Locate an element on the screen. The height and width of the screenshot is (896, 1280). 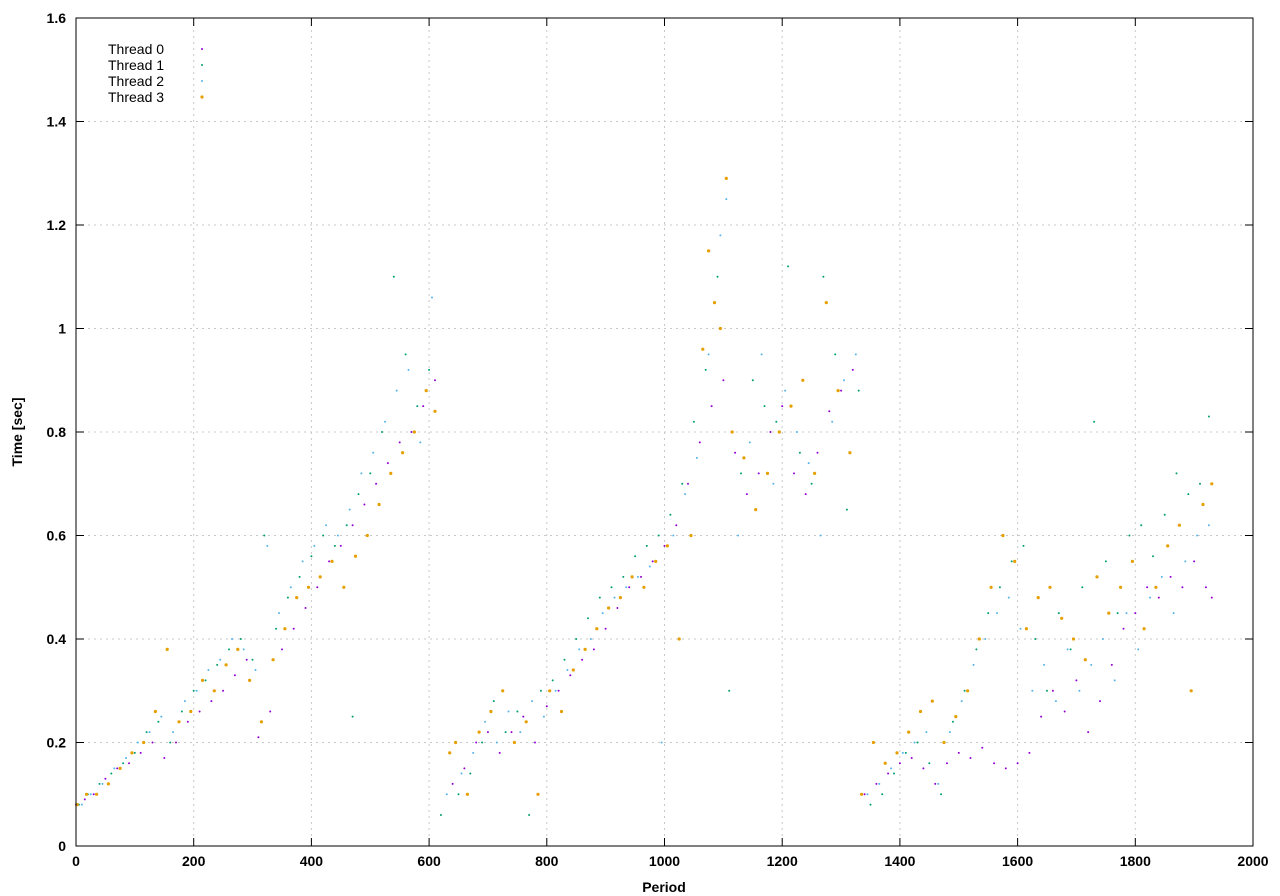
y-tick-labels: 0 0.2 0.4 0.6 0.8 1 1.2 1.4 1.6 is located at coordinates (57, 432).